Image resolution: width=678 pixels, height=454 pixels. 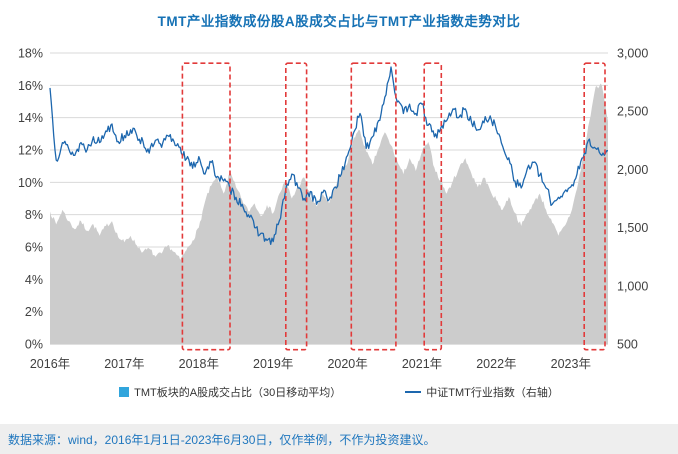 What do you see at coordinates (30, 118) in the screenshot?
I see `svg-text: 14%` at bounding box center [30, 118].